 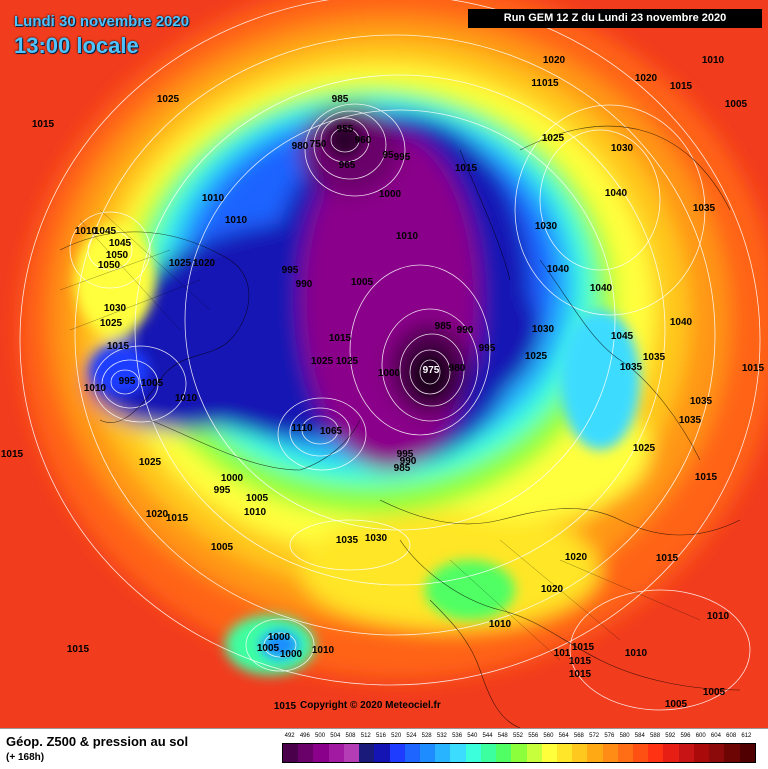 What do you see at coordinates (457, 368) in the screenshot?
I see `pressure-label: 980` at bounding box center [457, 368].